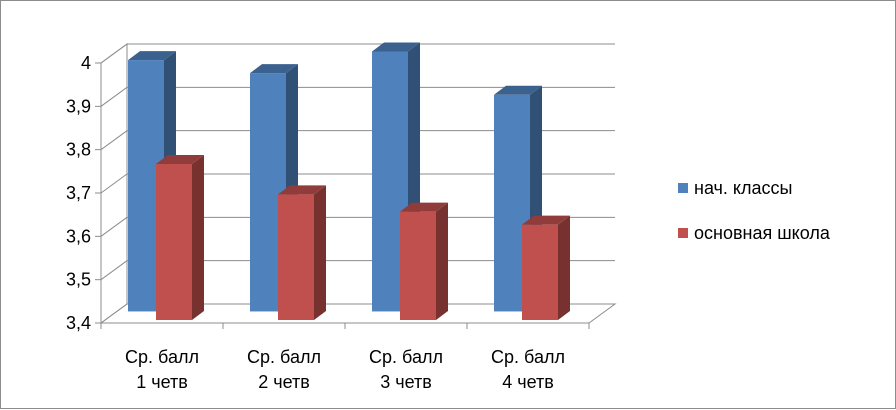 The width and height of the screenshot is (896, 410). I want to click on y-tick-label: 3,9, so click(78, 106).